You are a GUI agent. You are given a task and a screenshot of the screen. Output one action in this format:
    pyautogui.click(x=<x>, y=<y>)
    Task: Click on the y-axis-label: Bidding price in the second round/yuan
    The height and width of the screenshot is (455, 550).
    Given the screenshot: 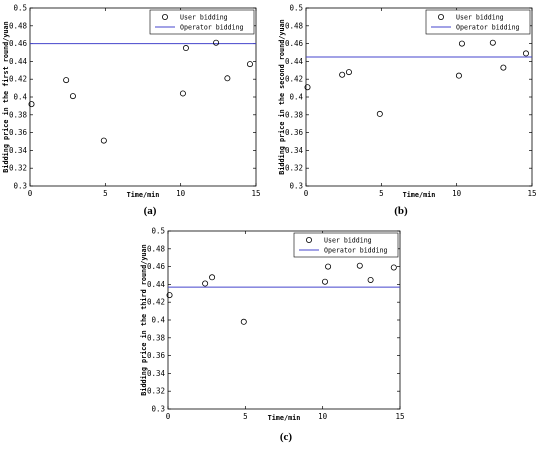 What is the action you would take?
    pyautogui.click(x=282, y=97)
    